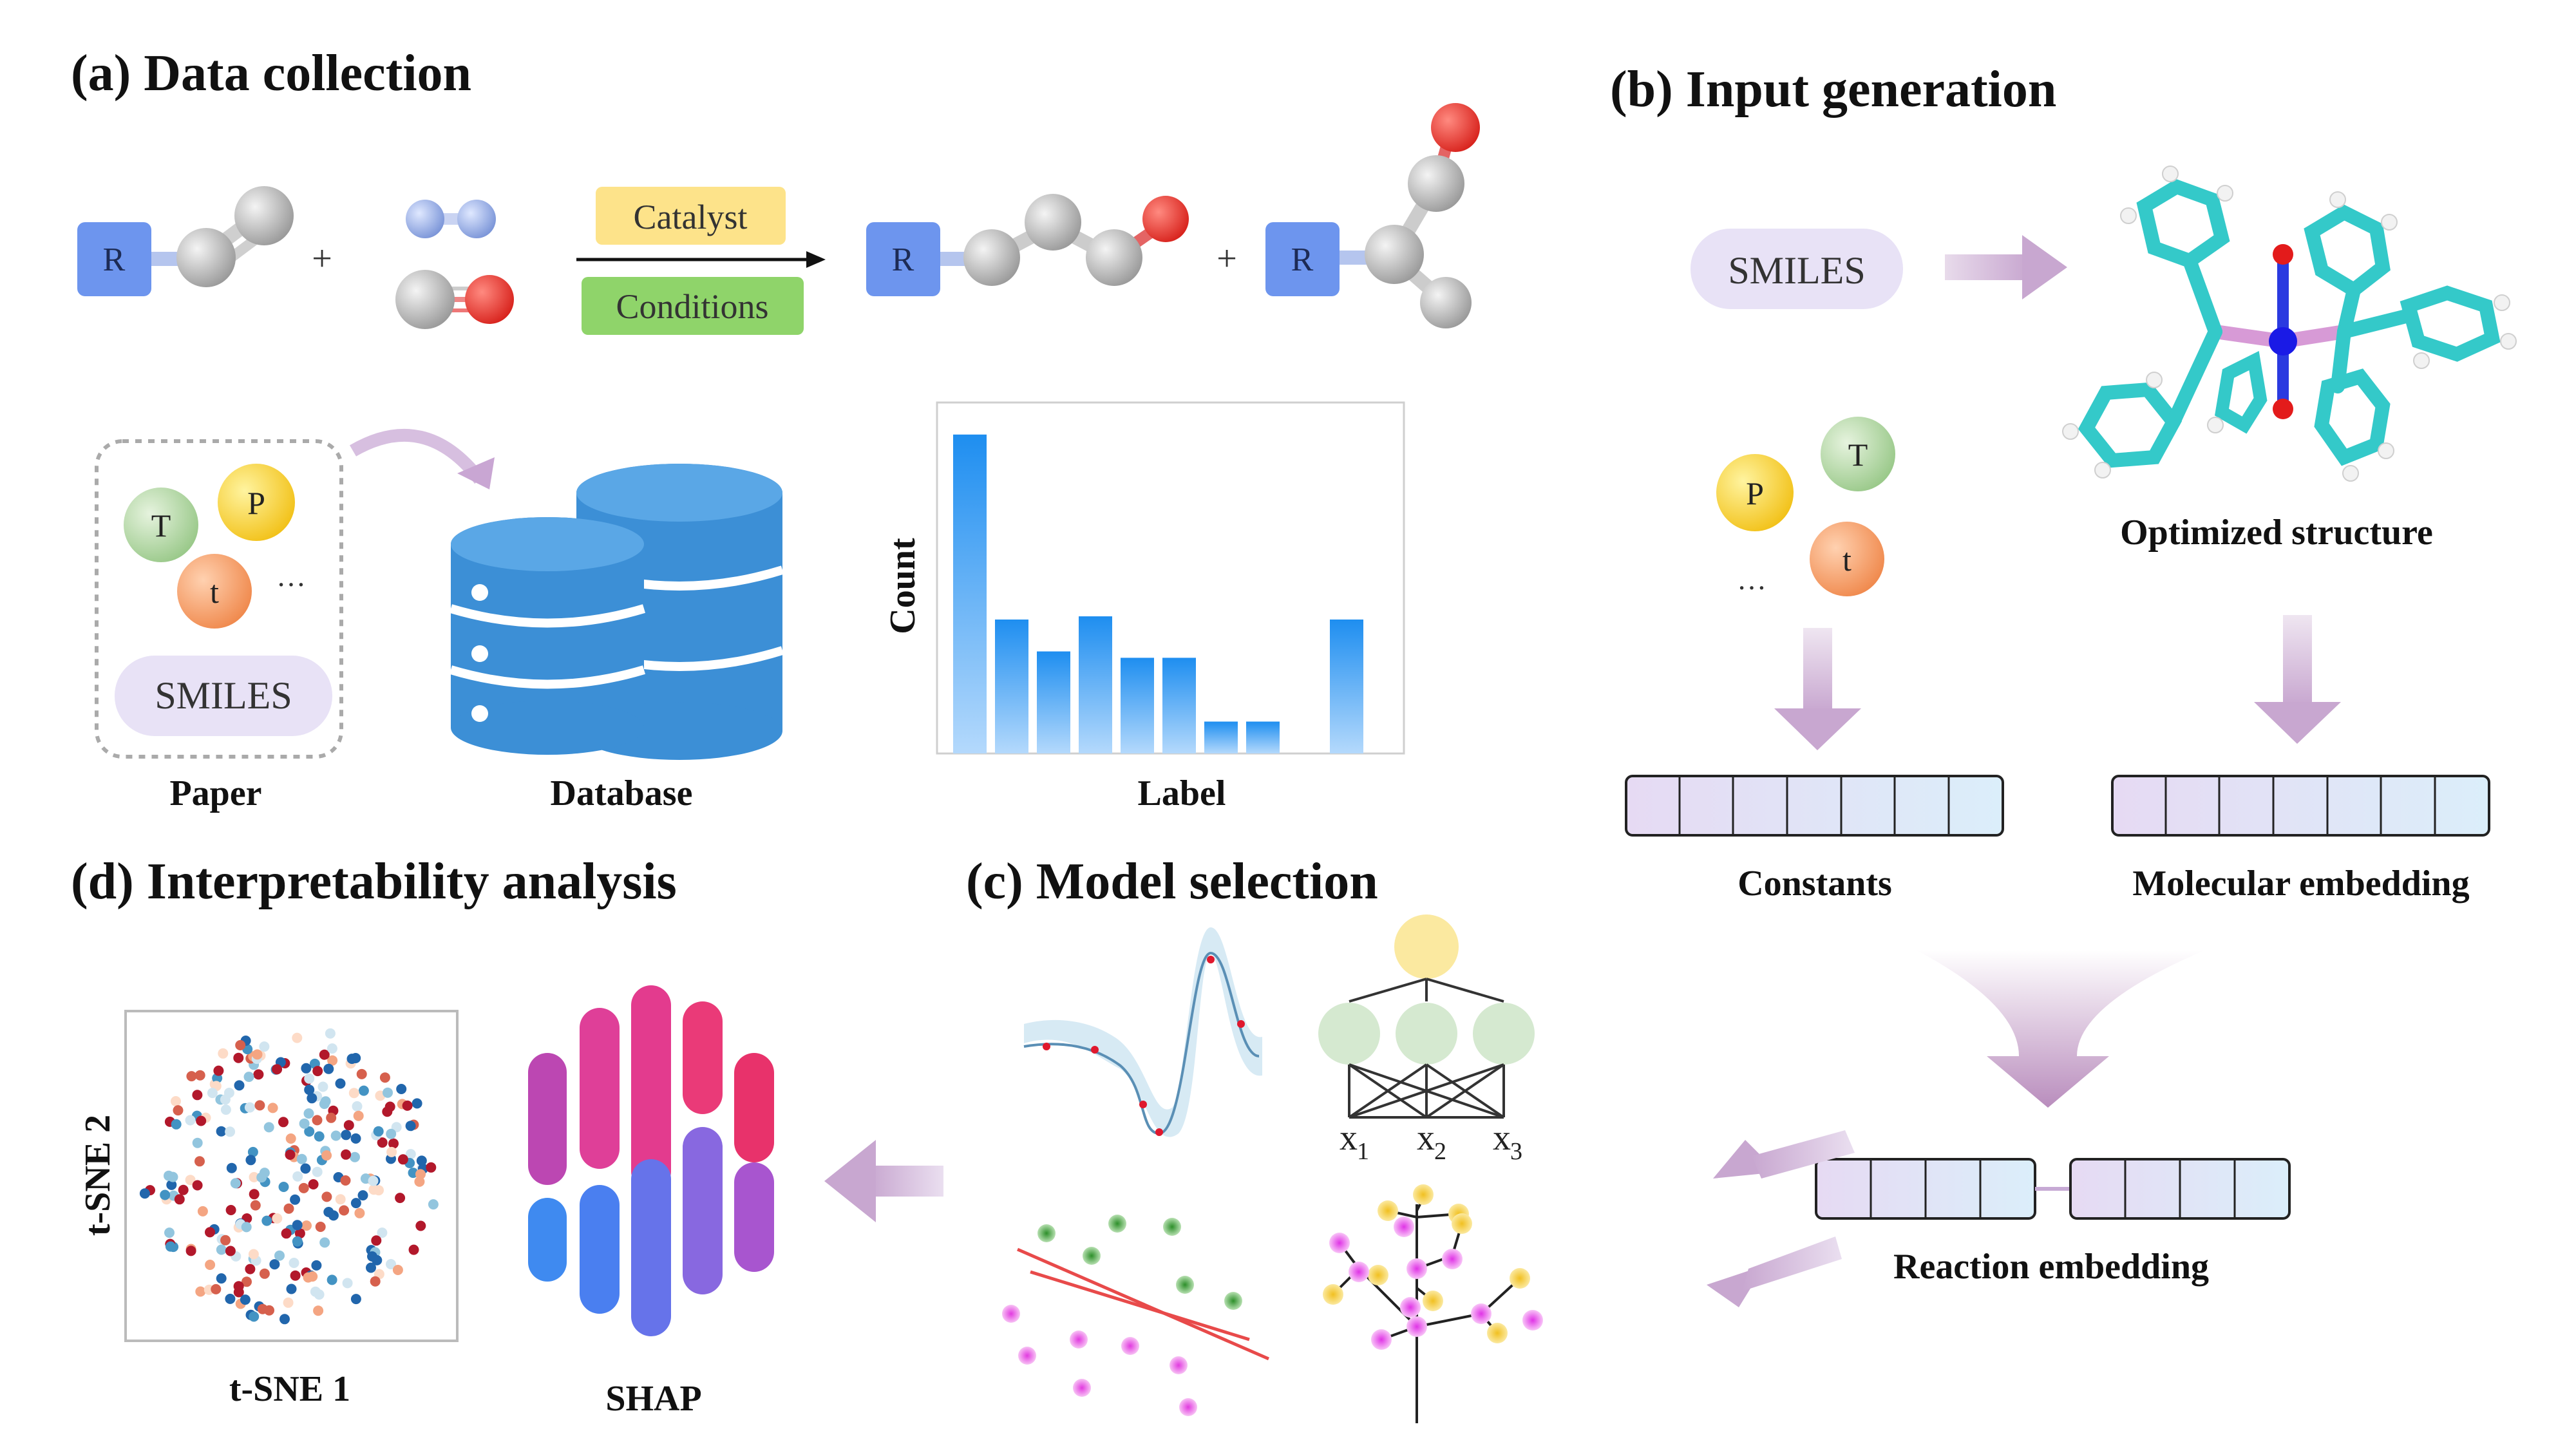 The image size is (2576, 1449). I want to click on product-branched-aldehyde: R, so click(1372, 215).